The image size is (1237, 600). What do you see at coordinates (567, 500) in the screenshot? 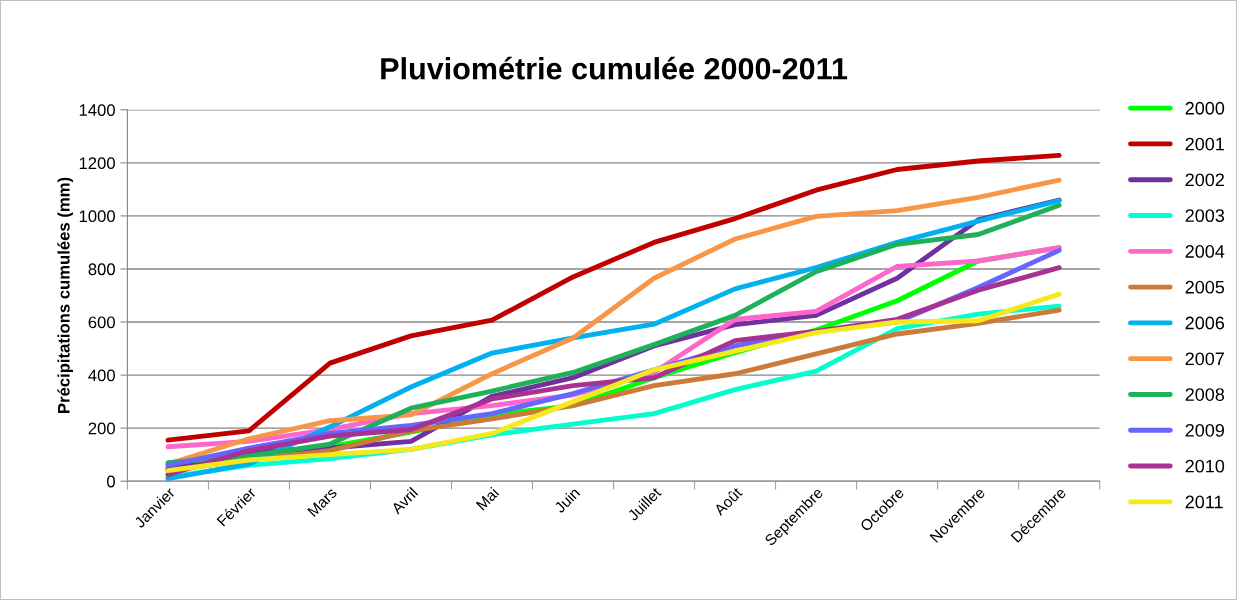
I see `x-tick-label: Juin` at bounding box center [567, 500].